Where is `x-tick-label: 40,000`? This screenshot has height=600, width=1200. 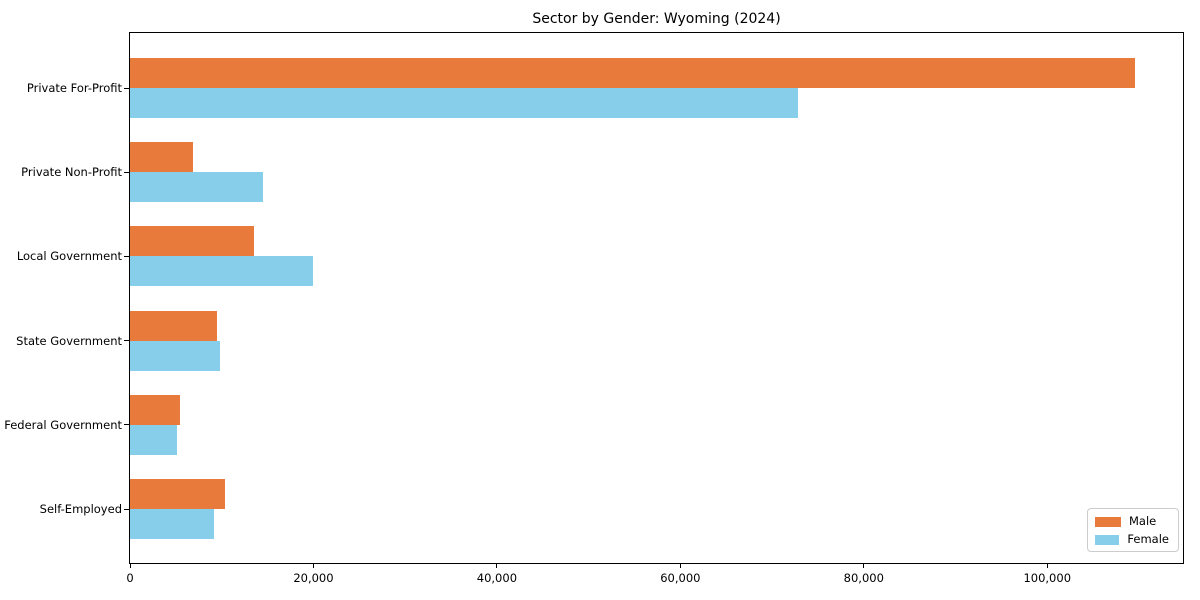 x-tick-label: 40,000 is located at coordinates (497, 578).